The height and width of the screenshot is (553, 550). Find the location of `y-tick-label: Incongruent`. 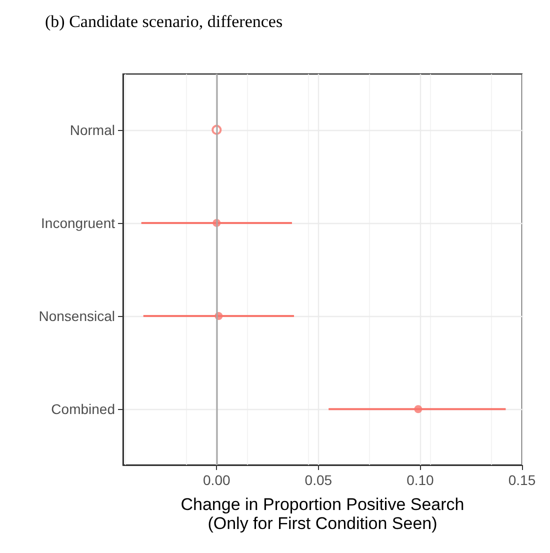

y-tick-label: Incongruent is located at coordinates (78, 222).